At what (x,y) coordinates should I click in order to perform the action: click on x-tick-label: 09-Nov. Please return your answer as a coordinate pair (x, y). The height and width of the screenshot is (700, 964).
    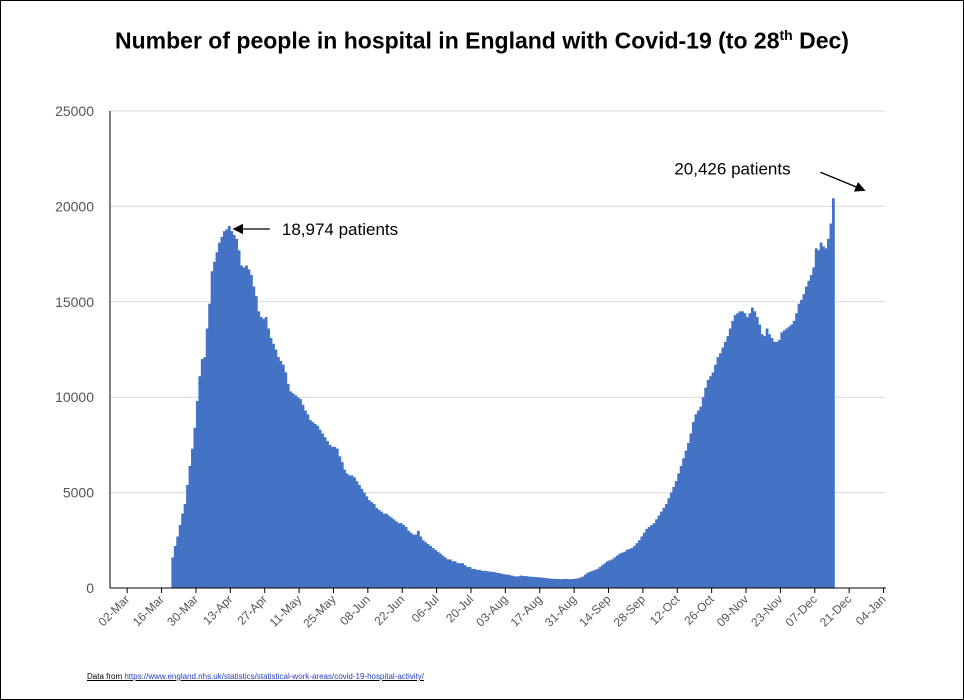
    Looking at the image, I should click on (732, 610).